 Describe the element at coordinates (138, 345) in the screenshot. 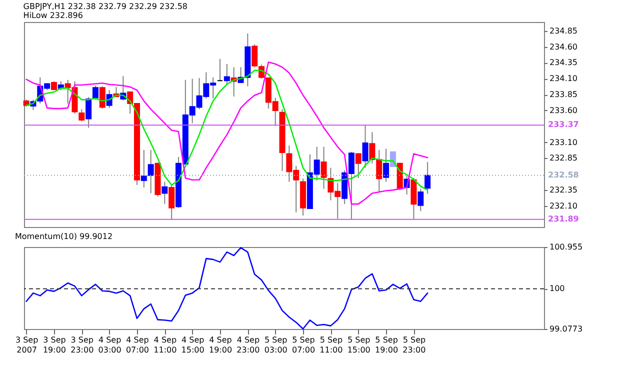

I see `x-tick-label: 4 Sep 07:00` at that location.